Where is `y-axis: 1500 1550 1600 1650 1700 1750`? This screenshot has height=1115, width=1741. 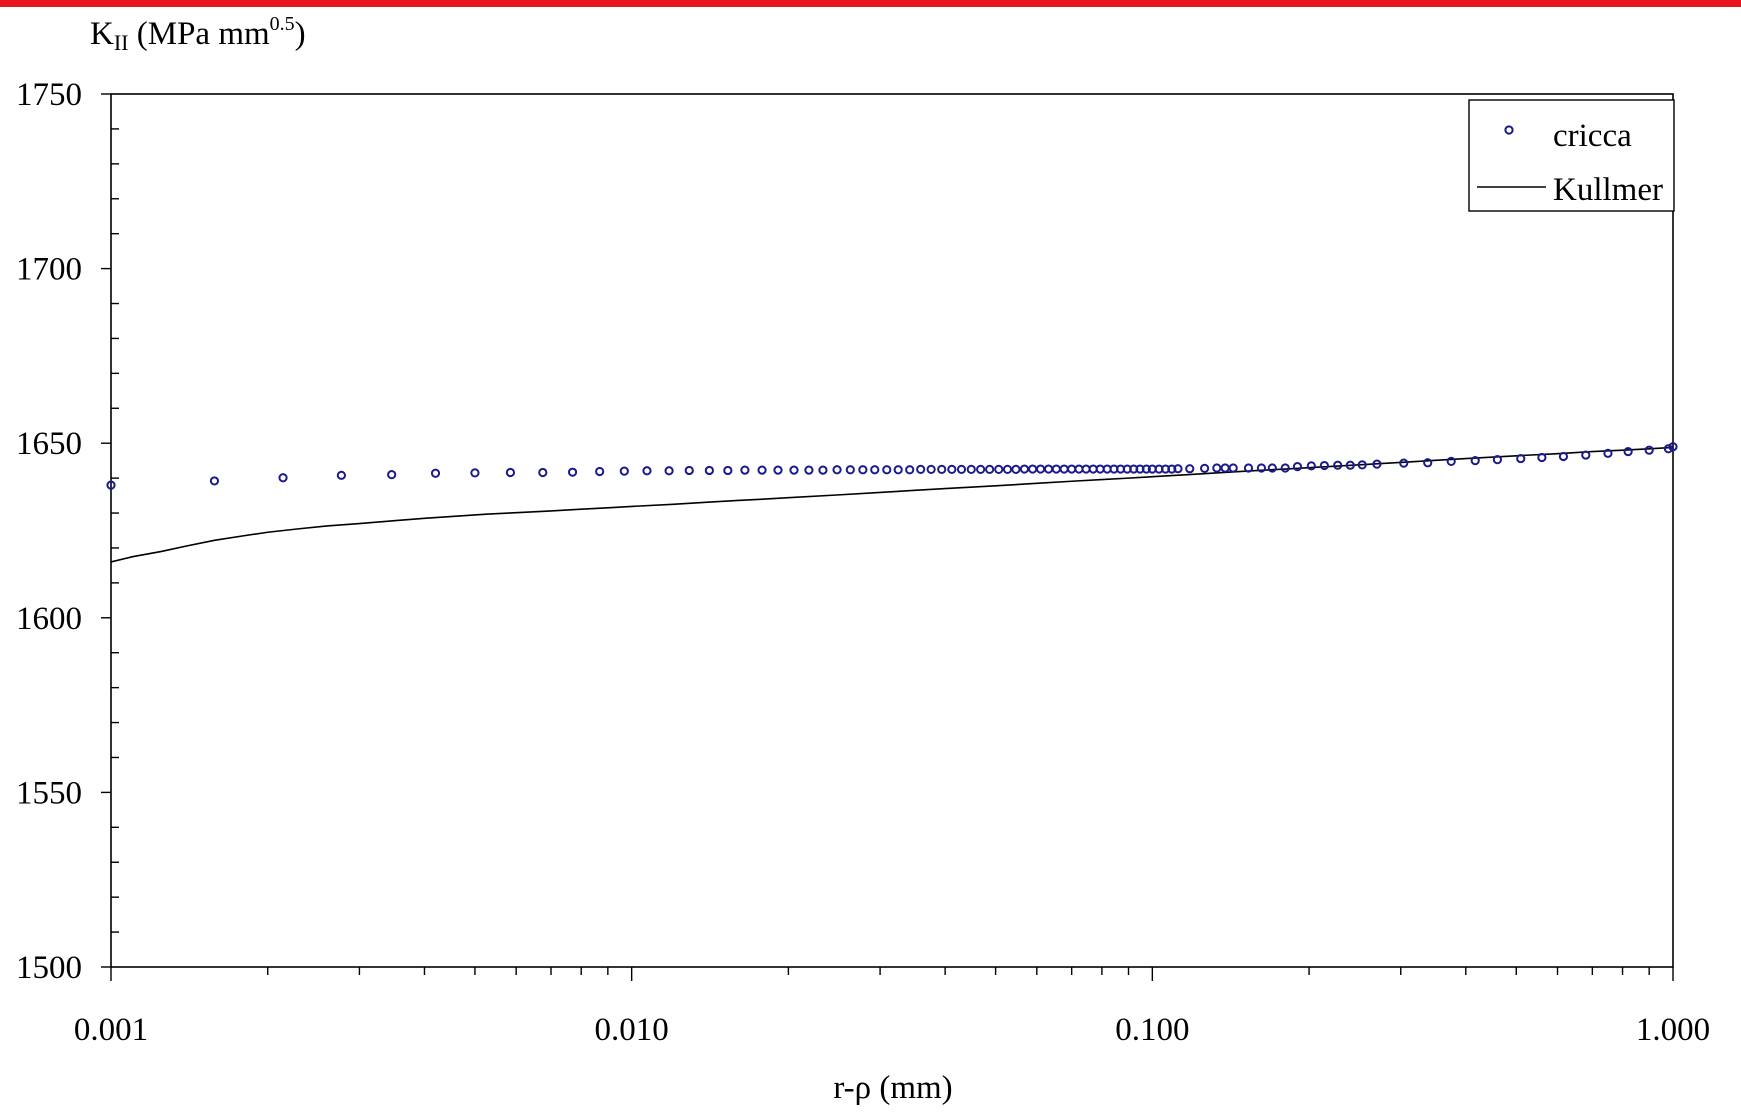 y-axis: 1500 1550 1600 1650 1700 1750 is located at coordinates (67, 531).